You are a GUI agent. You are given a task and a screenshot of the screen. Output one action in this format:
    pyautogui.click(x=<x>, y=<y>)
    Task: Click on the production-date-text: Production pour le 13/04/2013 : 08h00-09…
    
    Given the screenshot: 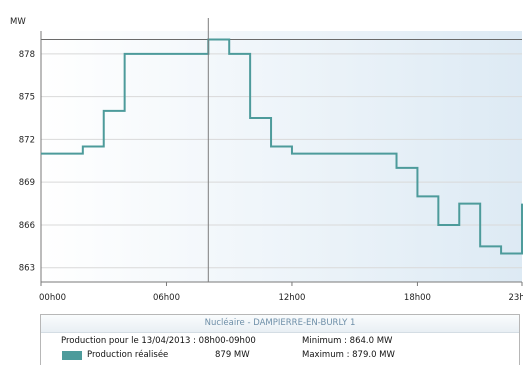 What is the action you would take?
    pyautogui.click(x=158, y=341)
    